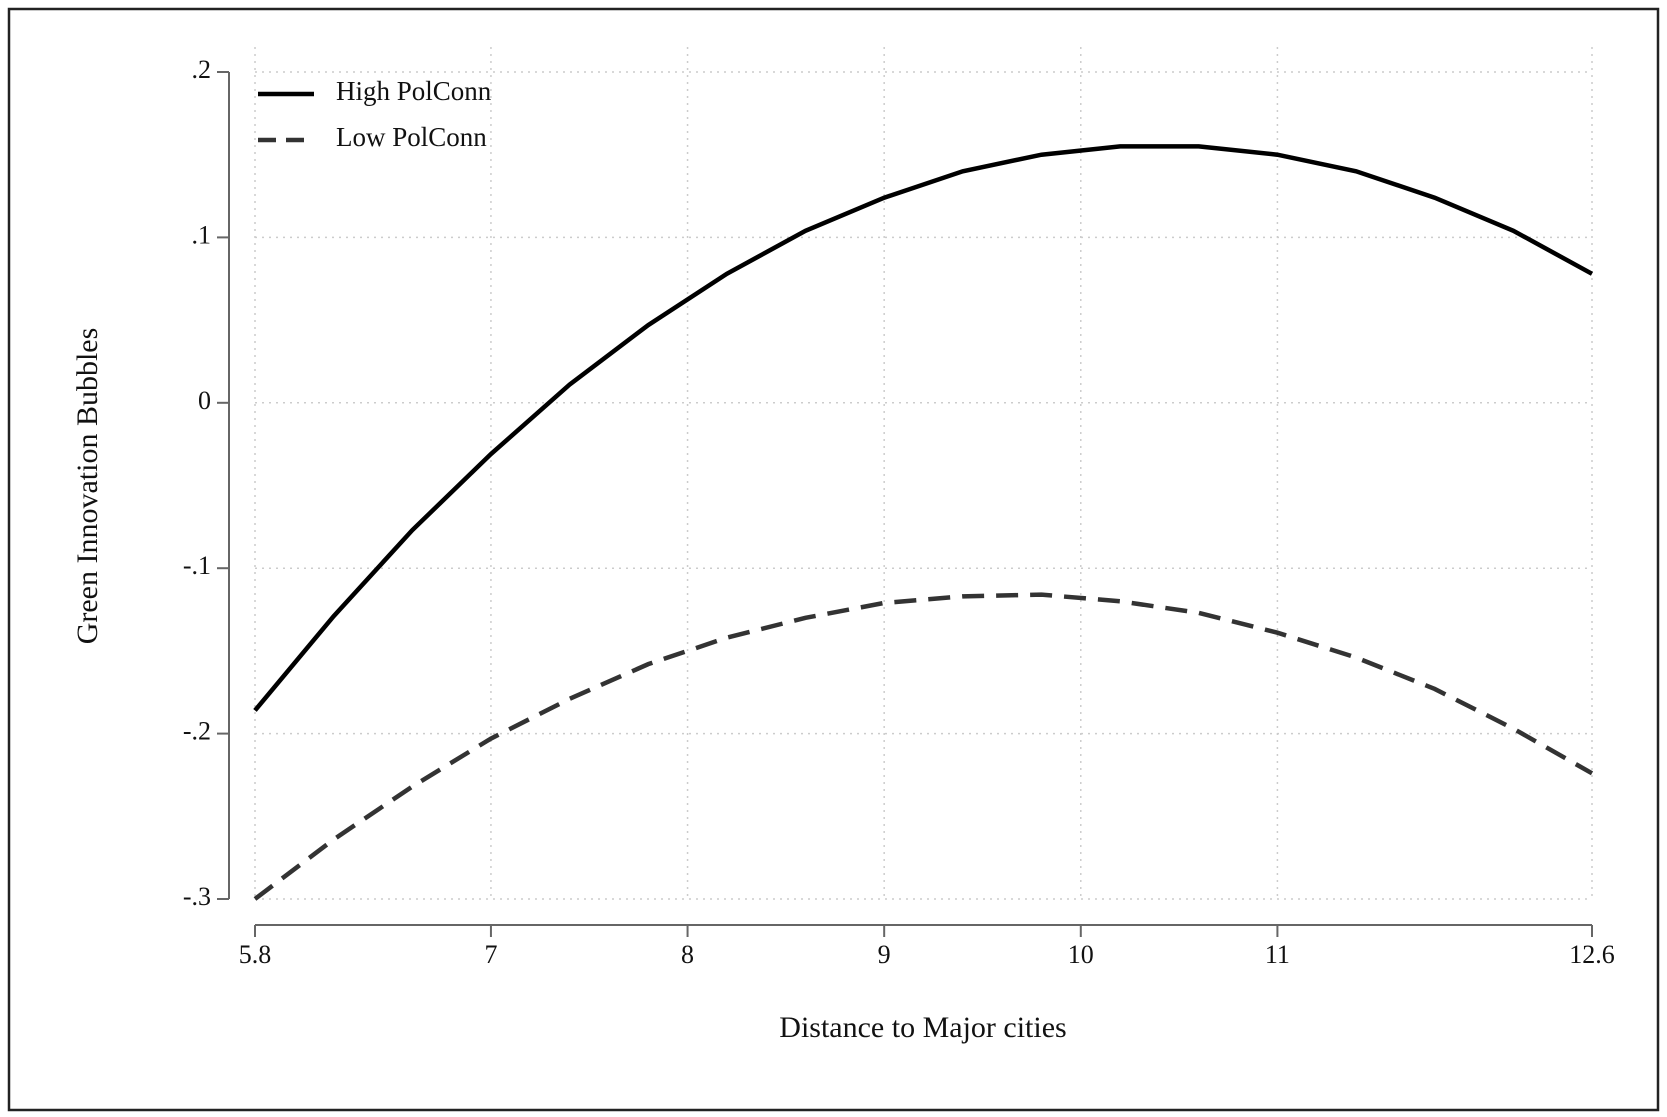 This screenshot has width=1667, height=1117. What do you see at coordinates (411, 137) in the screenshot?
I see `legend-label: Low PolConn` at bounding box center [411, 137].